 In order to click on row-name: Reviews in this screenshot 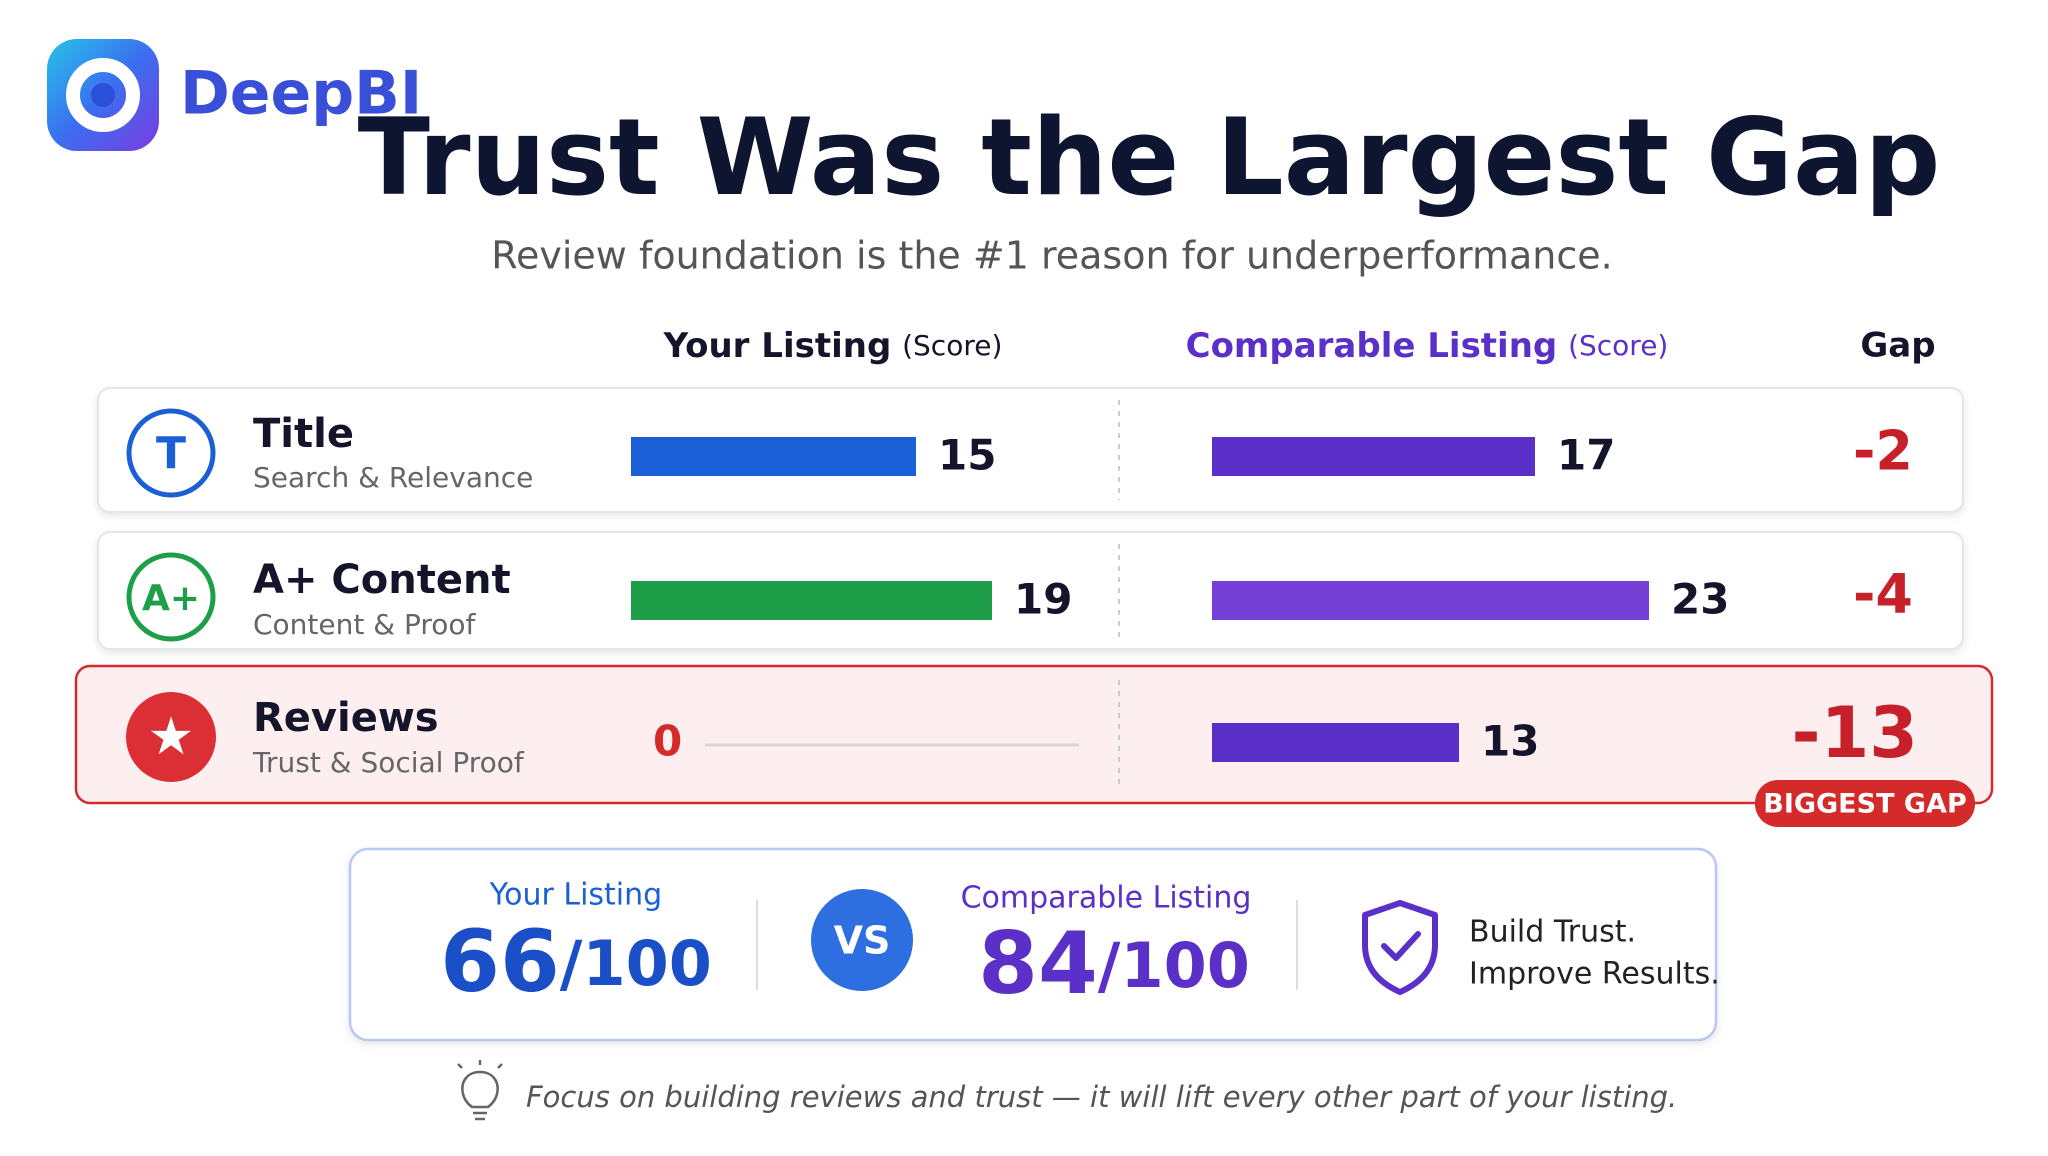, I will do `click(346, 718)`.